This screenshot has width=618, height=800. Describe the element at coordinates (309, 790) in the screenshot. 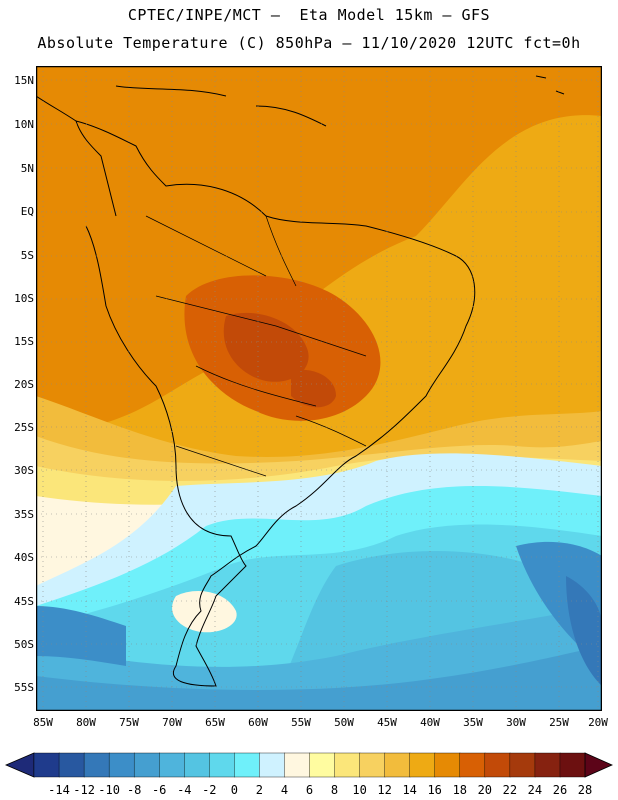

I see `colorbar-tick-label: 6` at that location.